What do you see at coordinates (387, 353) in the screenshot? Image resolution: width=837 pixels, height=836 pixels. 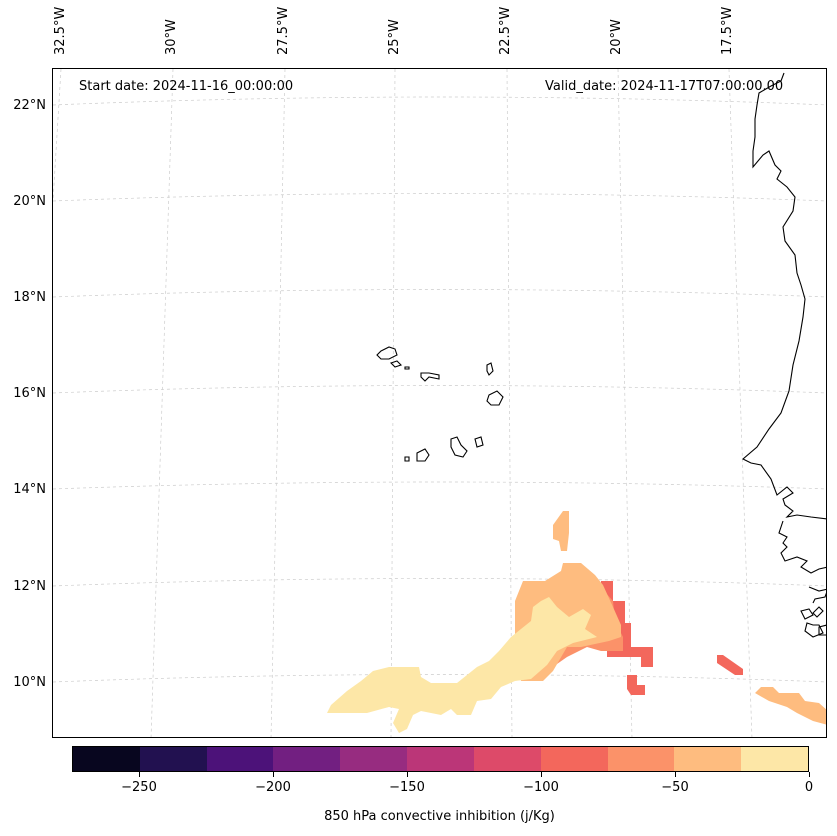 I see `island-santo-antao` at bounding box center [387, 353].